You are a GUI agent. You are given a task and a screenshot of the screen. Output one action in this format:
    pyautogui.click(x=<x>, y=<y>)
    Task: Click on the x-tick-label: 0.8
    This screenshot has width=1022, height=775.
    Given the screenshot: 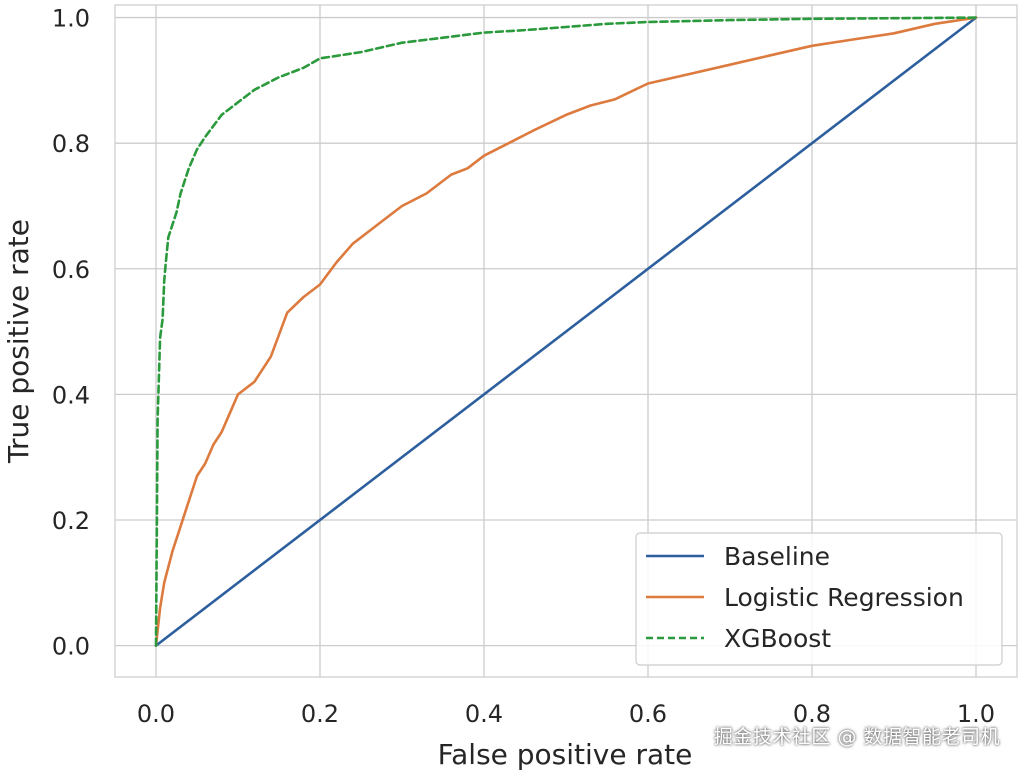 What is the action you would take?
    pyautogui.click(x=812, y=714)
    